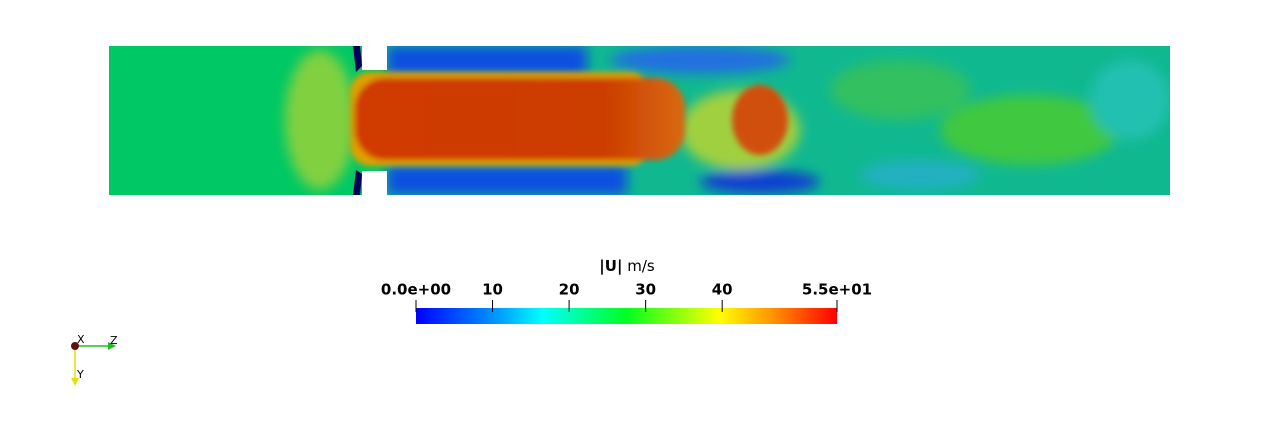  What do you see at coordinates (492, 290) in the screenshot?
I see `colorbar-tick-label: 10` at bounding box center [492, 290].